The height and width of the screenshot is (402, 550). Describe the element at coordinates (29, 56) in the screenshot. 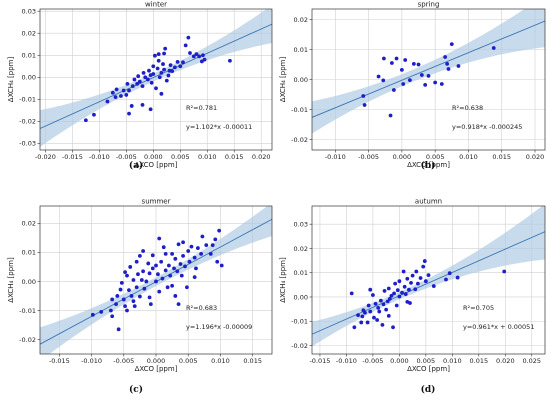

I see `y-tick-label: 0.01` at that location.